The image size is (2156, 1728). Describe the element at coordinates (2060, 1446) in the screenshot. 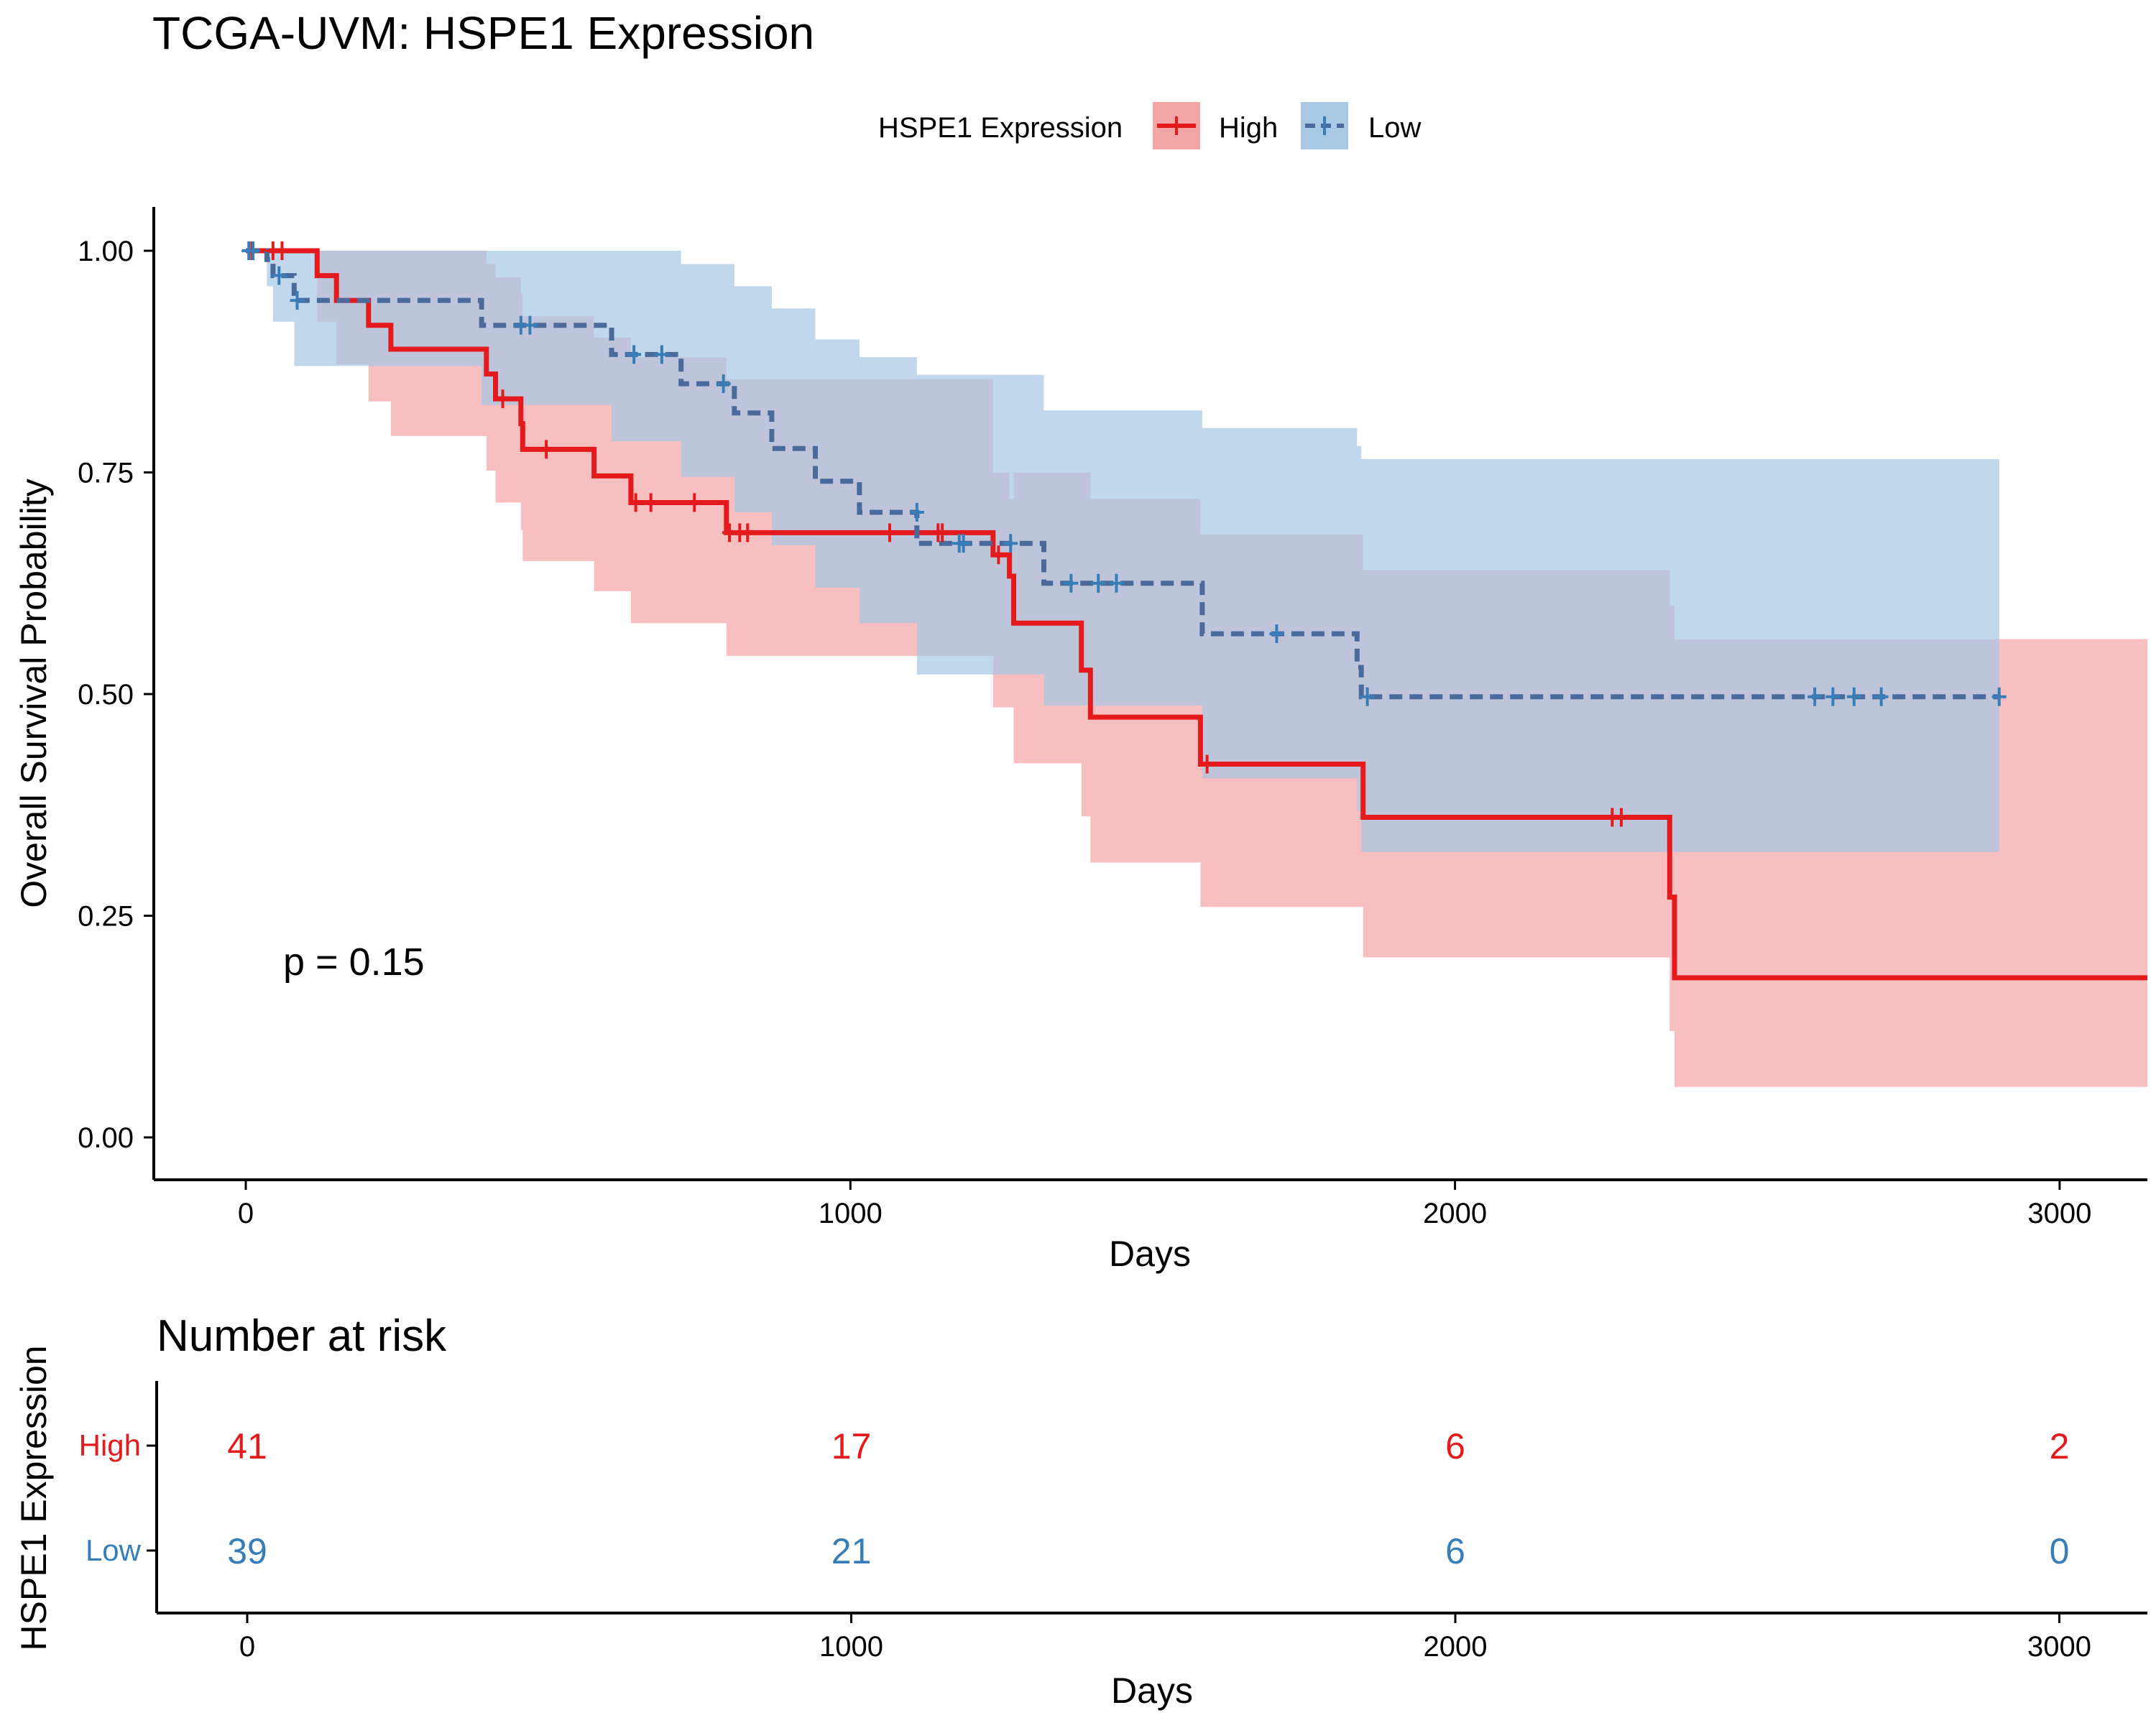

I see `risk-count-high: 2` at that location.